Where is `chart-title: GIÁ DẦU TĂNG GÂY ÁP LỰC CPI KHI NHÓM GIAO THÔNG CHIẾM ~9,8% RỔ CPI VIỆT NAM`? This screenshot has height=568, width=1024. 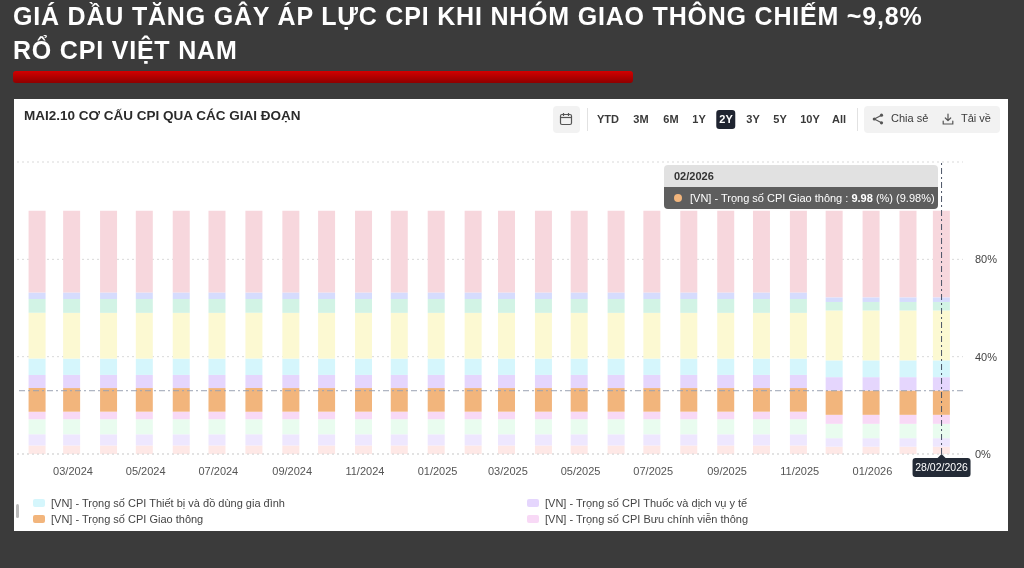 chart-title: GIÁ DẦU TĂNG GÂY ÁP LỰC CPI KHI NHÓM GIAO THÔNG CHIẾM ~9,8% RỔ CPI VIỆT NAM is located at coordinates (468, 33).